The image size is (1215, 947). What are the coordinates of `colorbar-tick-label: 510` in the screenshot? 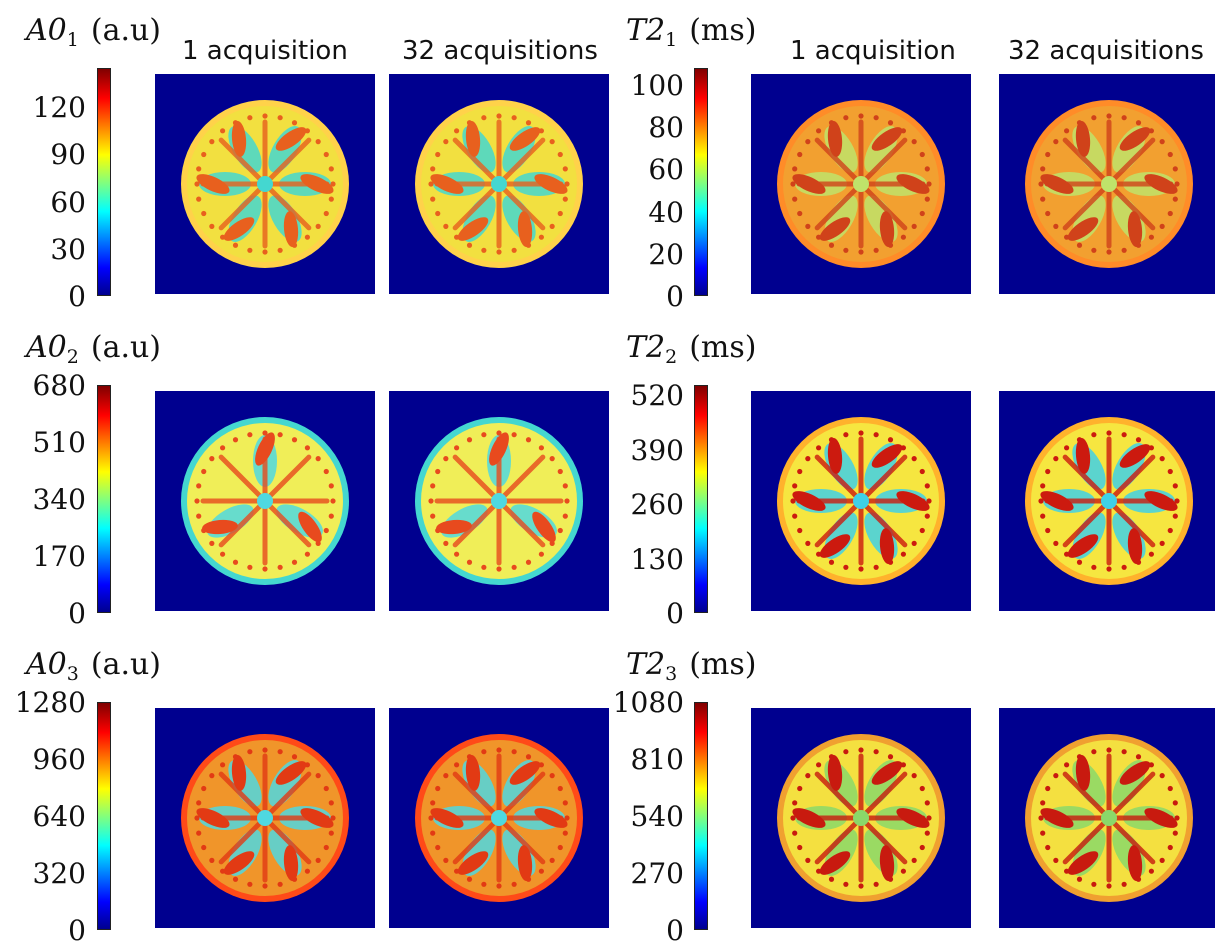 It's located at (59, 442).